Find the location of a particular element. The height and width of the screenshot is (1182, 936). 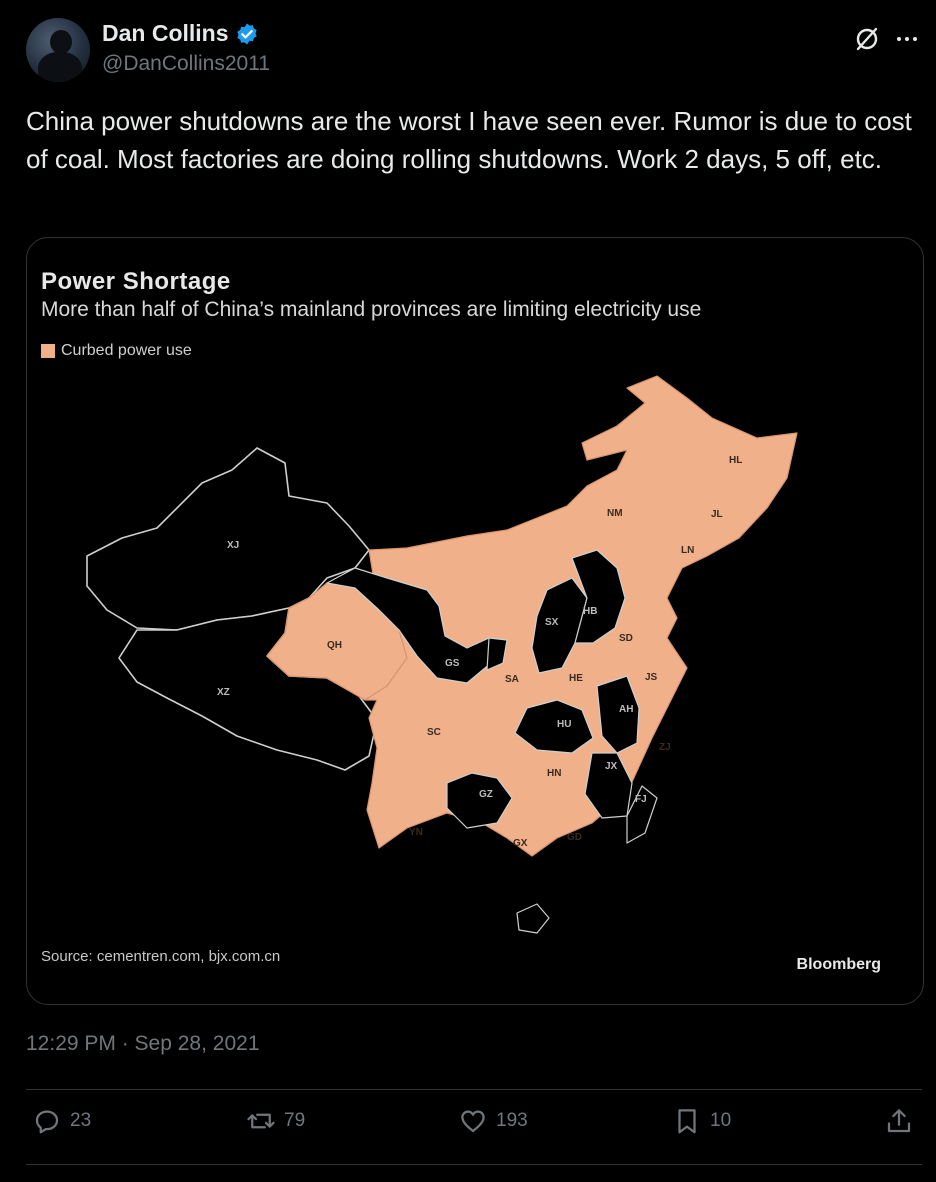

bookmark-button: 10 is located at coordinates (701, 1121).